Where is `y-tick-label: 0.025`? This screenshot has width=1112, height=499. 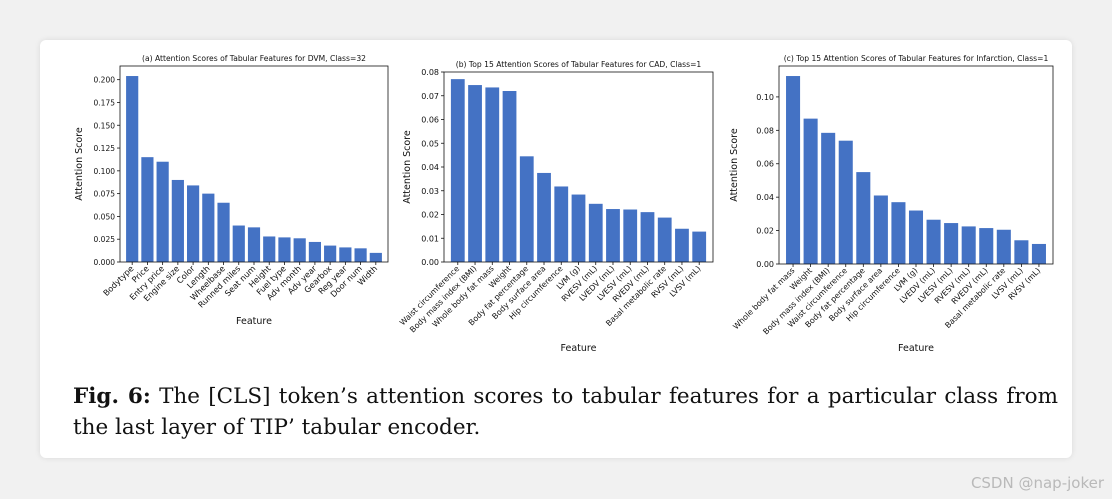
y-tick-label: 0.025 is located at coordinates (105, 239).